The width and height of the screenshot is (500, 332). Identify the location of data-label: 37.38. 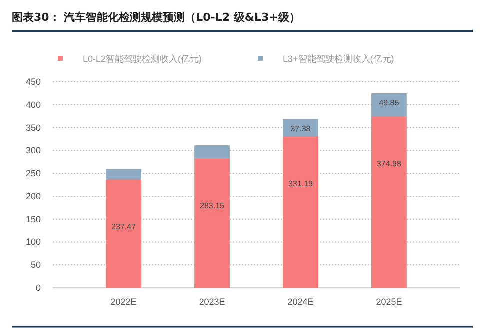
(301, 129).